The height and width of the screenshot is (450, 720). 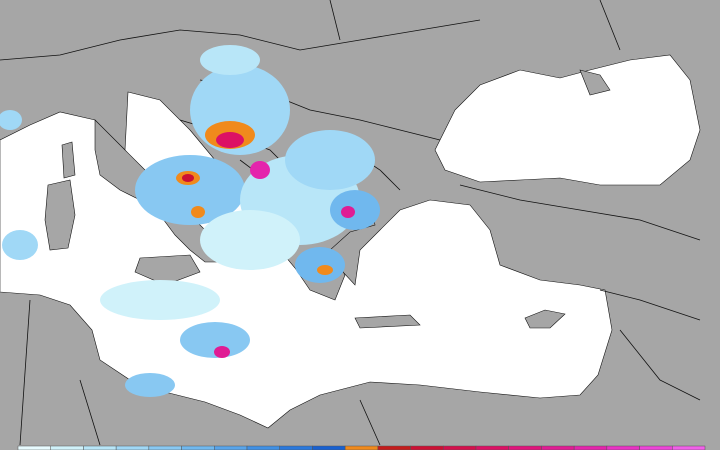 I want to click on corsica, so click(x=68, y=160).